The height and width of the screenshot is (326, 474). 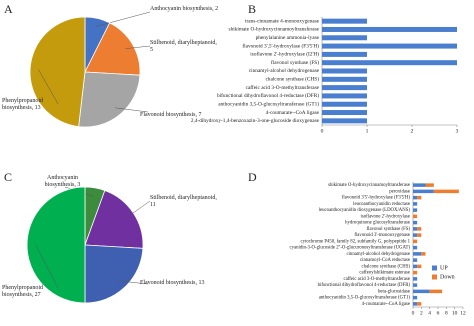 What do you see at coordinates (381, 204) in the screenshot?
I see `y-tick-label: leucoanthocyanidin reductase` at bounding box center [381, 204].